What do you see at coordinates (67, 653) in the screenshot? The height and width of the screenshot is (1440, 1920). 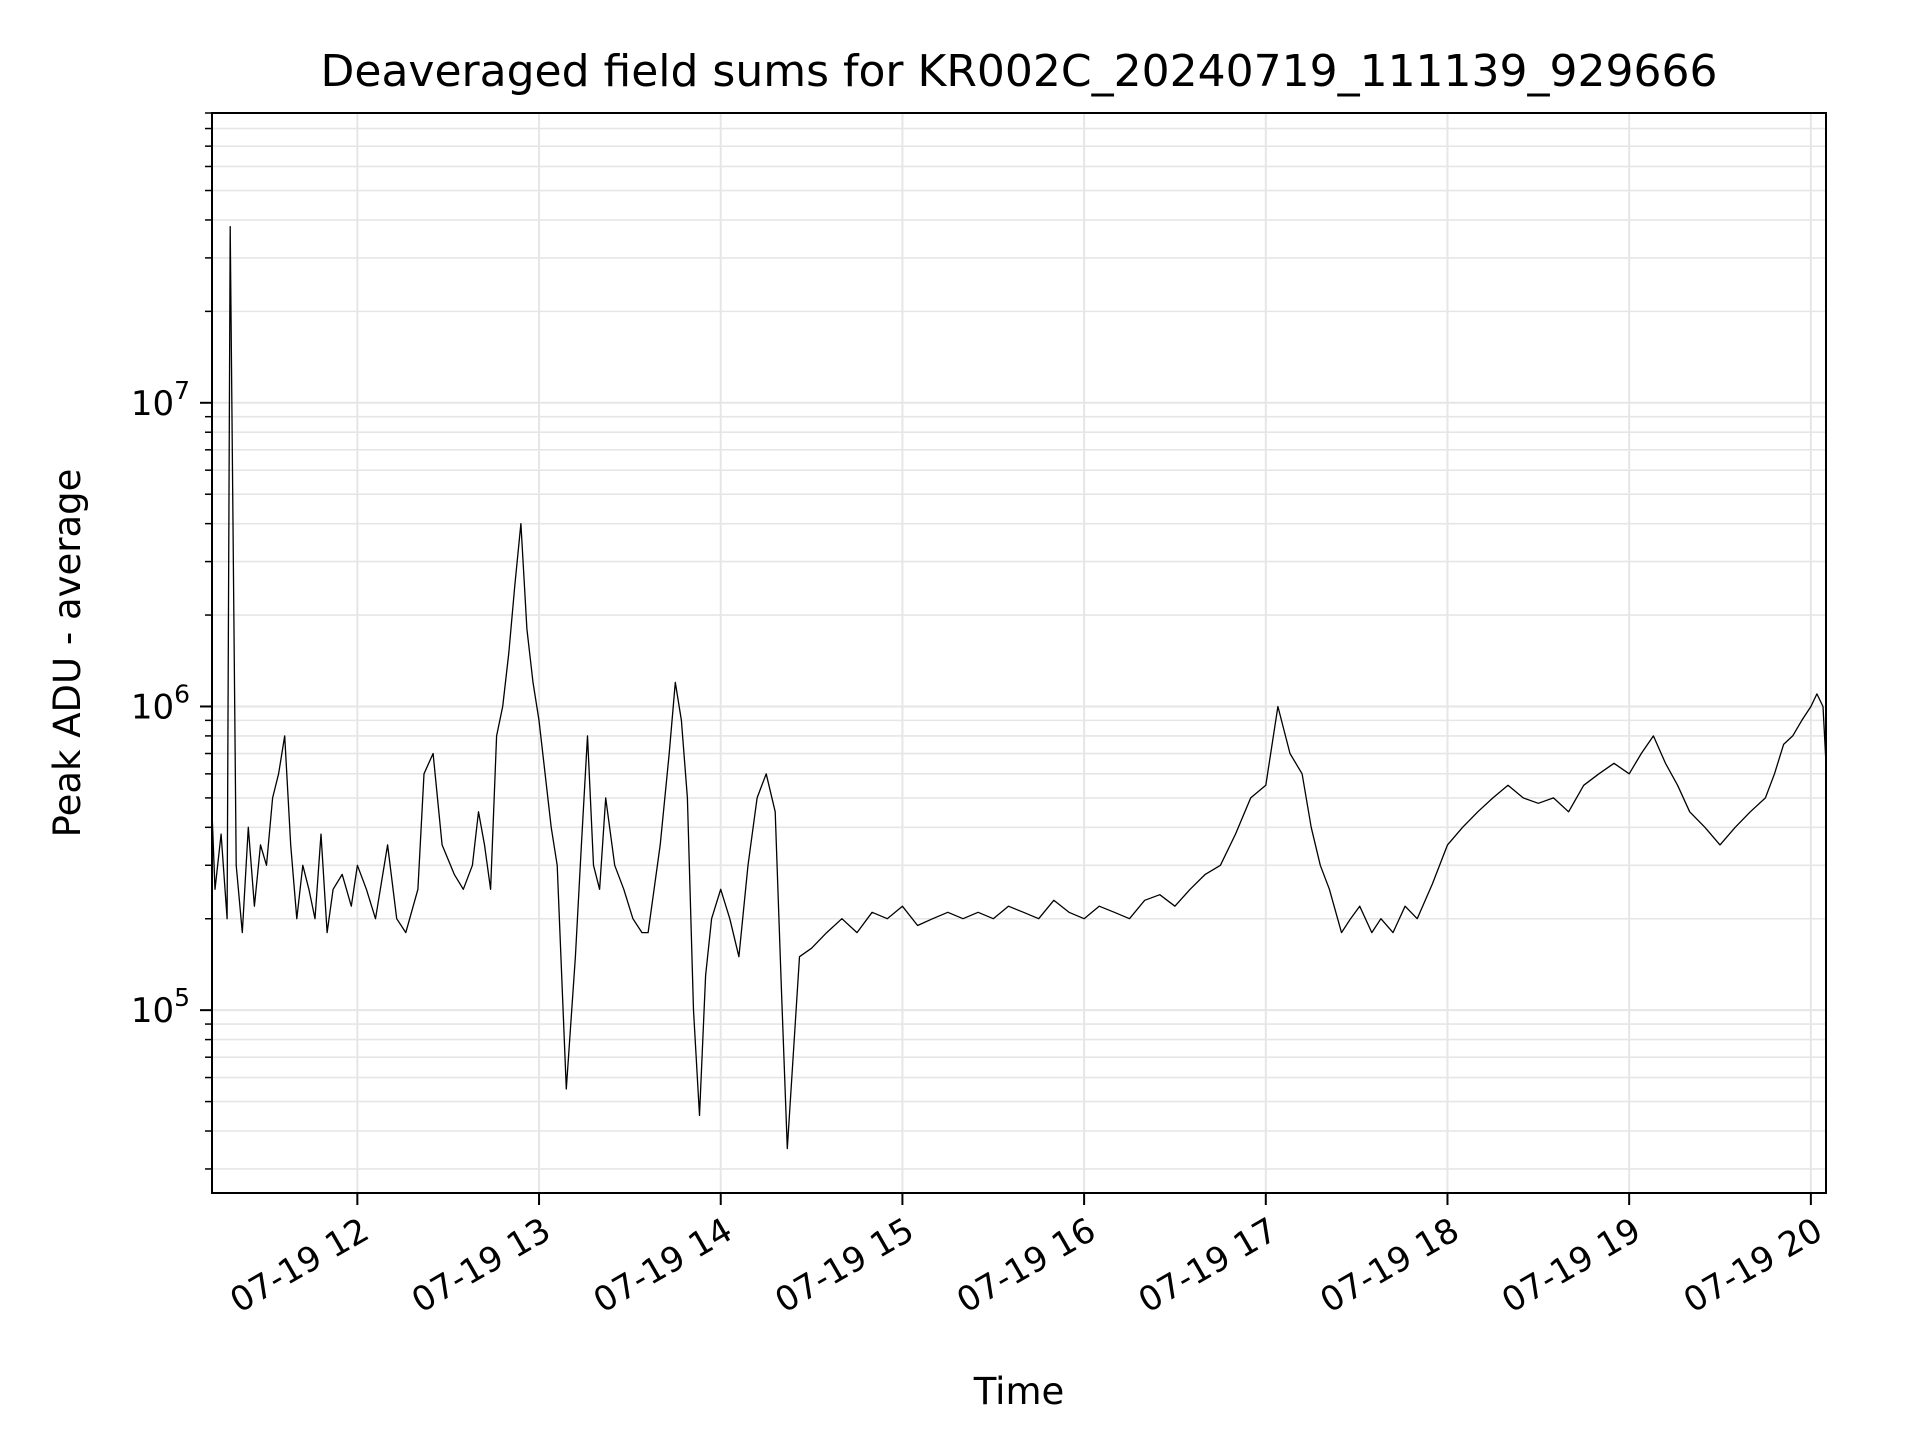 I see `y-axis-label: Peak ADU - average` at bounding box center [67, 653].